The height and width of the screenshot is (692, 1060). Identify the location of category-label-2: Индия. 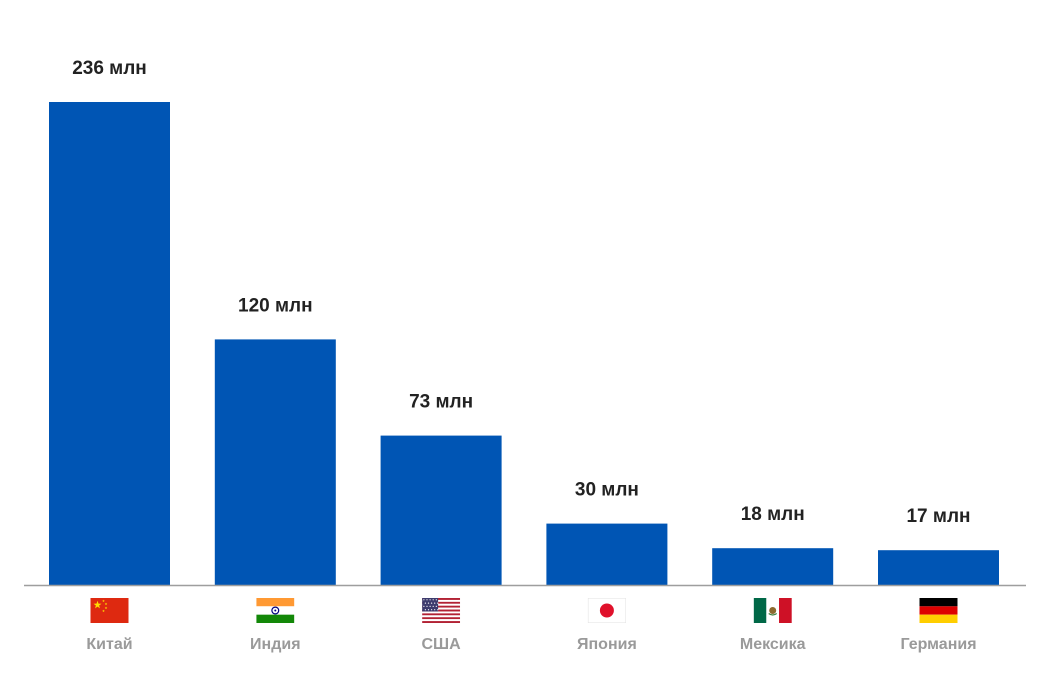
(275, 644).